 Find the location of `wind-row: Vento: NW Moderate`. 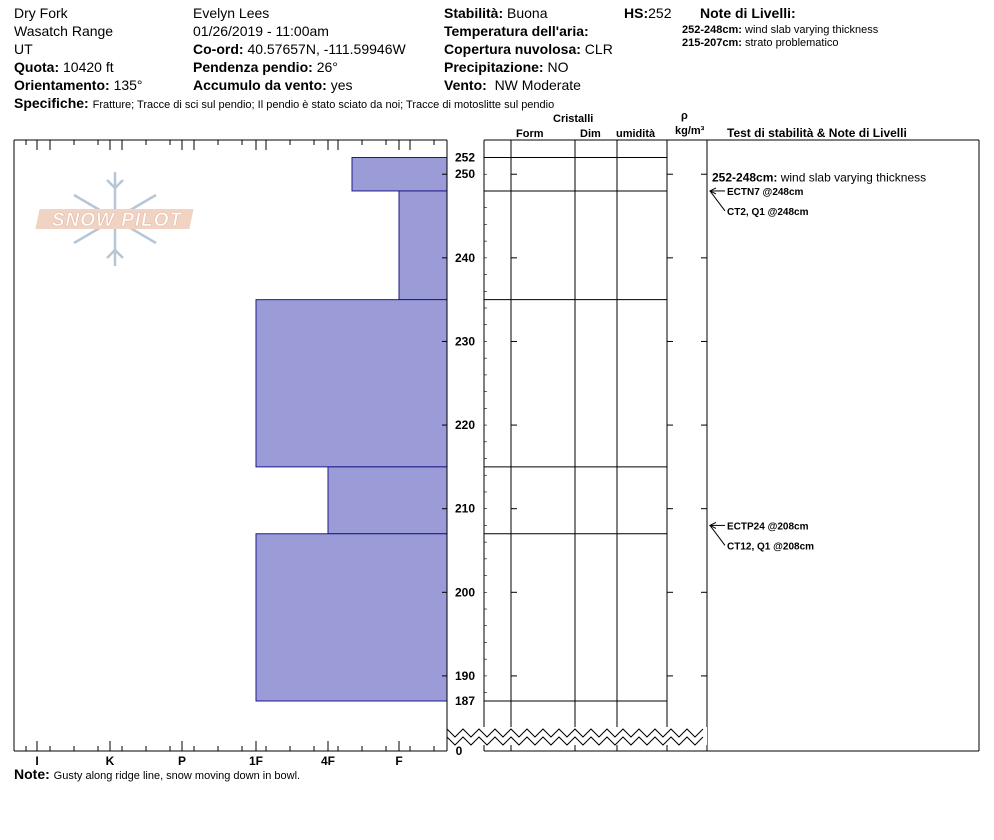

wind-row: Vento: NW Moderate is located at coordinates (512, 85).